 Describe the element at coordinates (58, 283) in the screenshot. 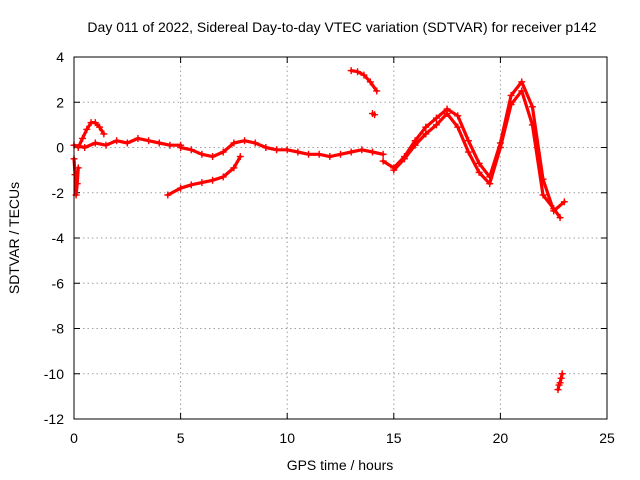

I see `y-tick-label: -6` at that location.